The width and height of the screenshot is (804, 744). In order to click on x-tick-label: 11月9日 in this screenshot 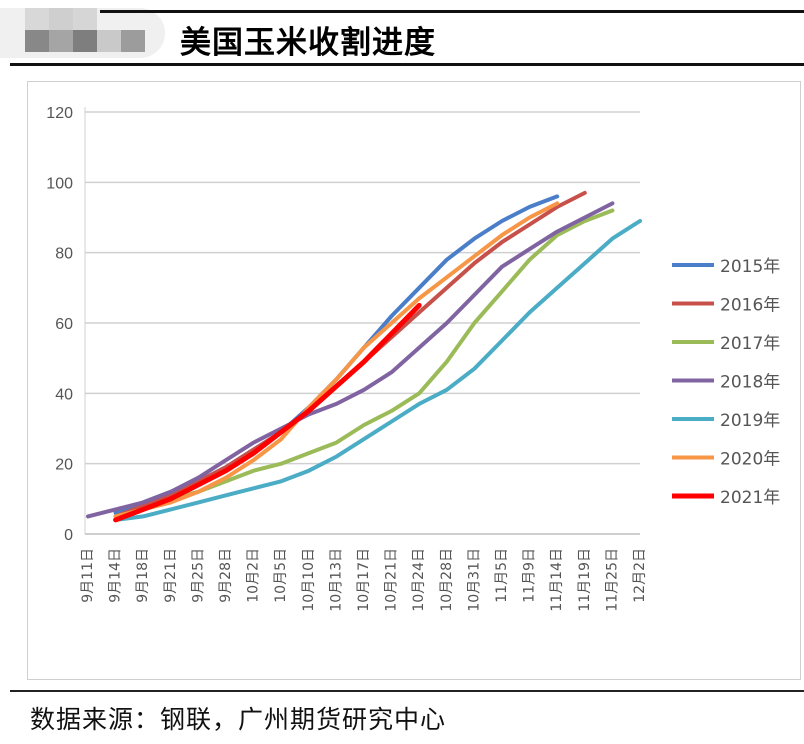, I will do `click(530, 575)`.